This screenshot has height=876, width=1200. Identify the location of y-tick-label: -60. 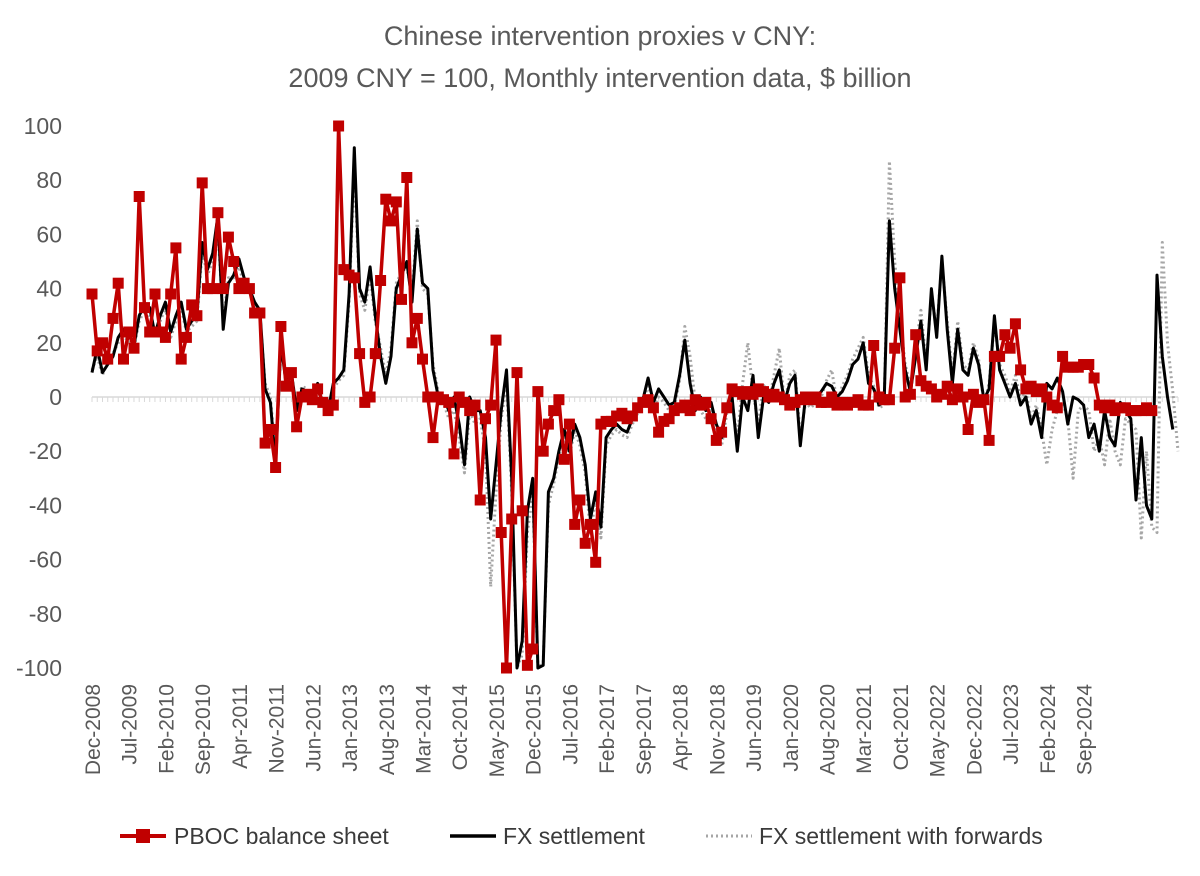
(45, 560).